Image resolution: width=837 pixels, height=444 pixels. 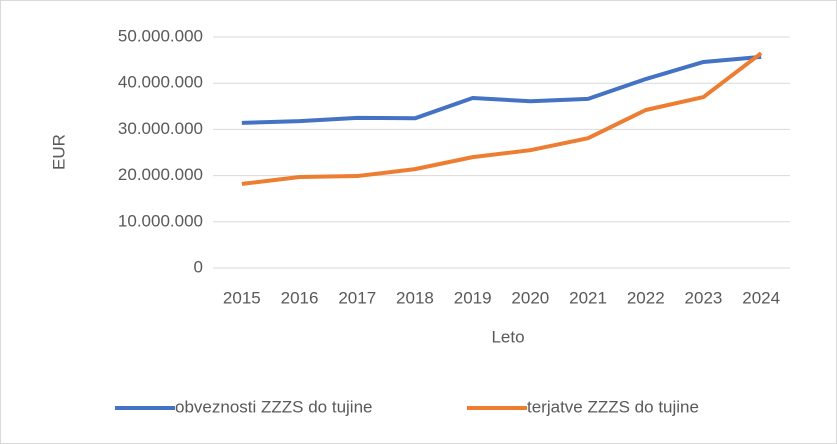 What do you see at coordinates (160, 35) in the screenshot?
I see `y-tick-label: 50.000.000` at bounding box center [160, 35].